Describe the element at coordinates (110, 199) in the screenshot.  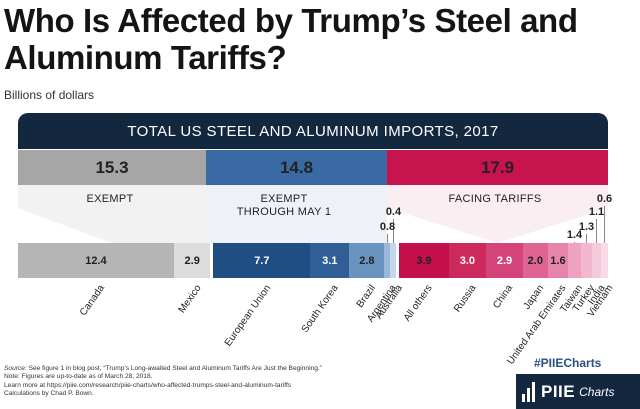
I see `group-label-exempt: EXEMPT` at that location.